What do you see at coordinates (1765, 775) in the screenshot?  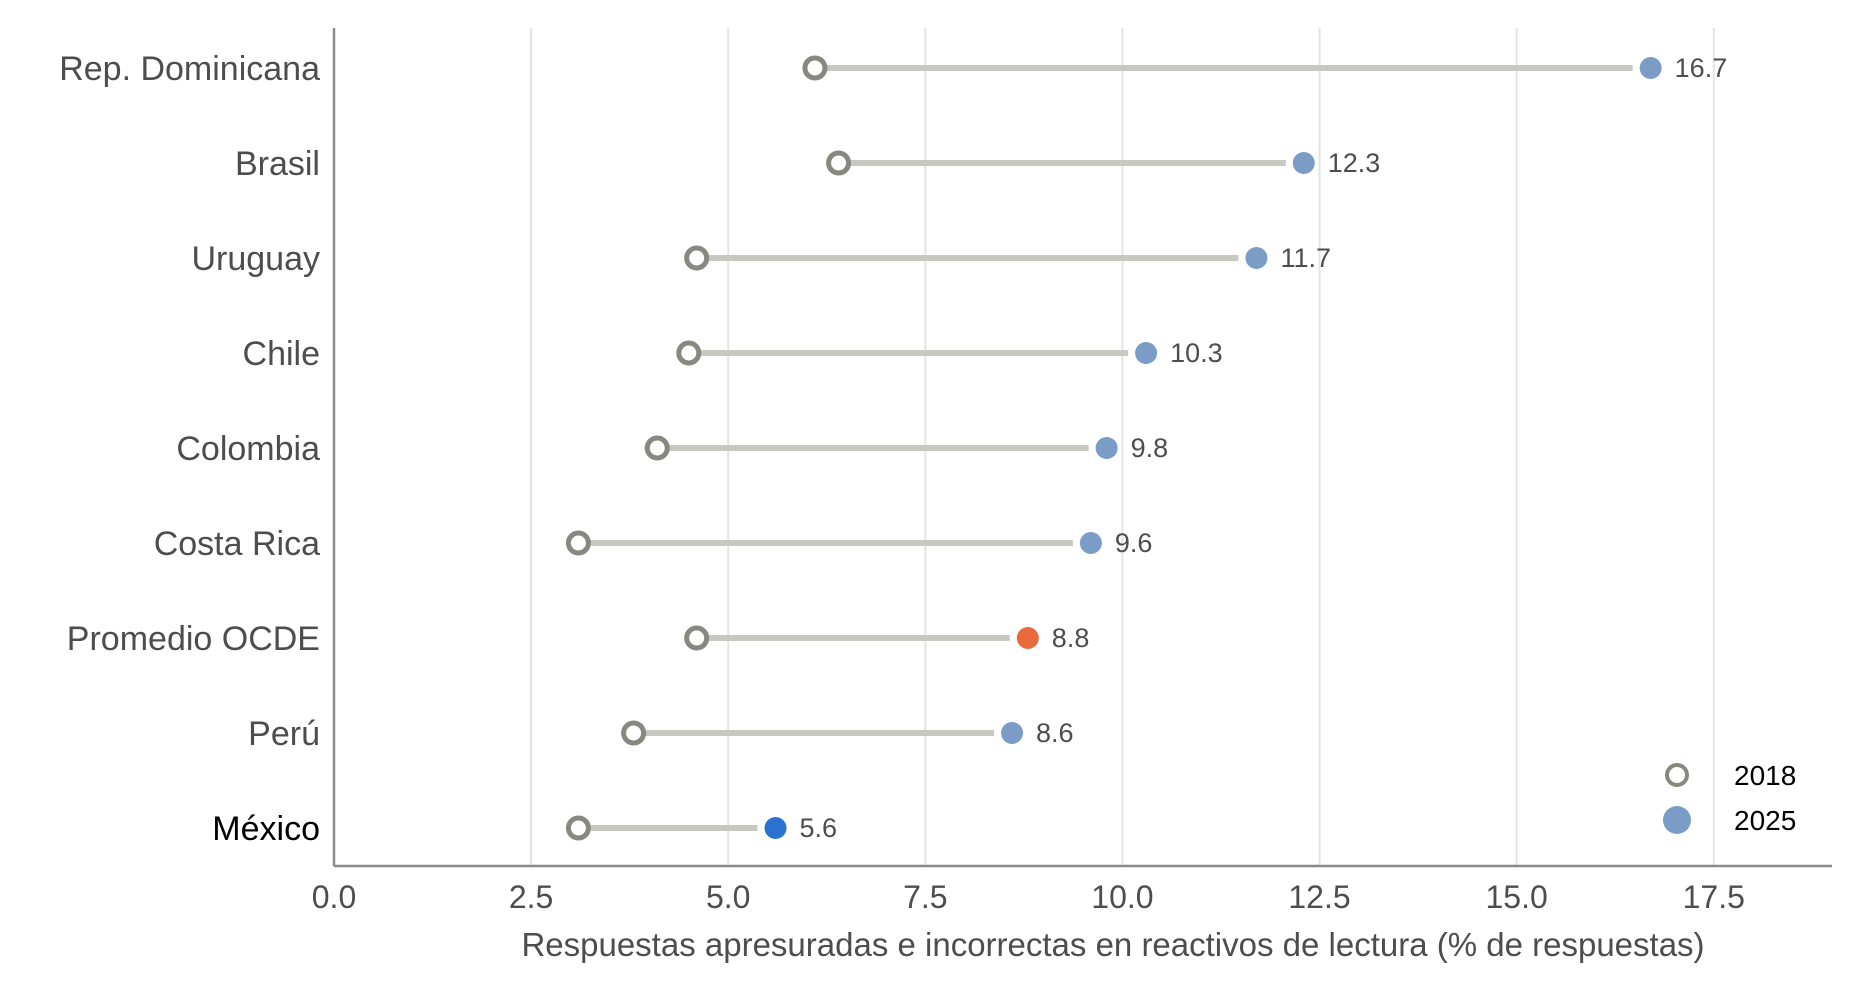 I see `legend-label-2018: 2018` at bounding box center [1765, 775].